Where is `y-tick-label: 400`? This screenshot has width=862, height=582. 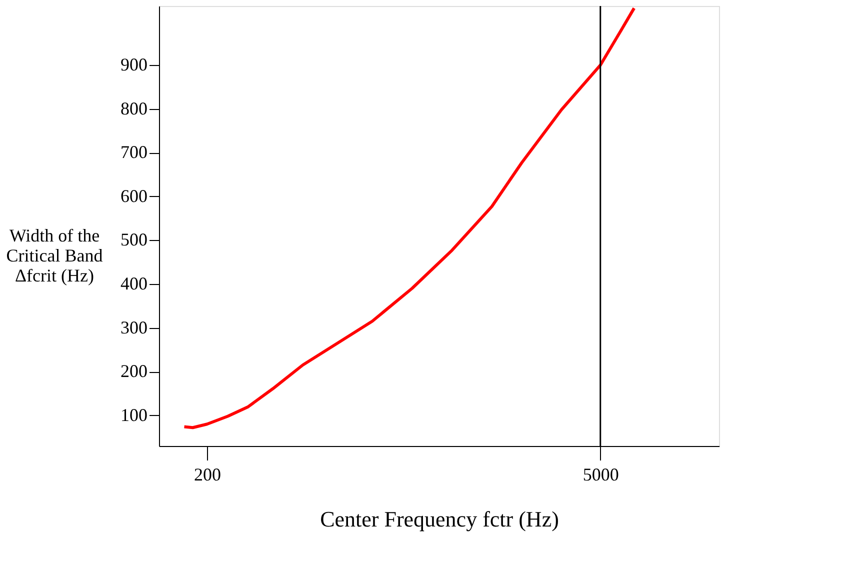 y-tick-label: 400 is located at coordinates (134, 284).